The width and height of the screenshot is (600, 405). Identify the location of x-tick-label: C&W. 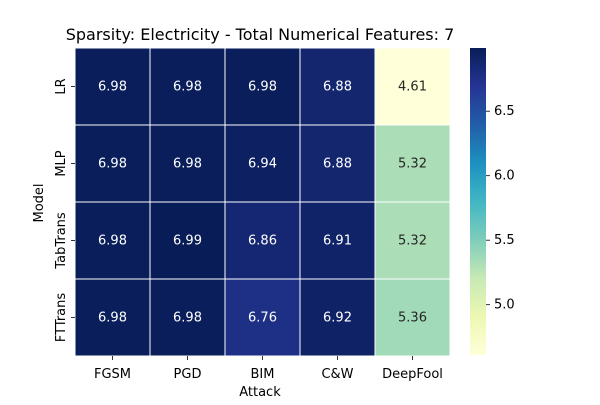
(337, 374).